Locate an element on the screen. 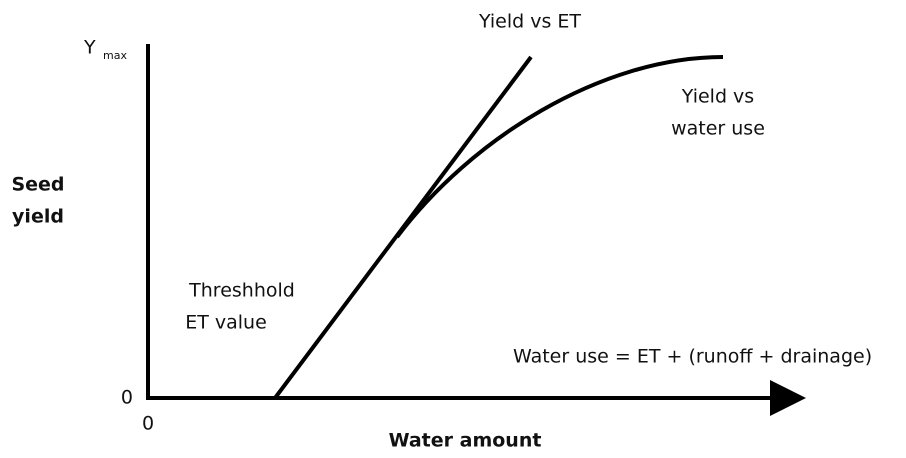 Image resolution: width=906 pixels, height=458 pixels. annotation: Threshhold is located at coordinates (241, 291).